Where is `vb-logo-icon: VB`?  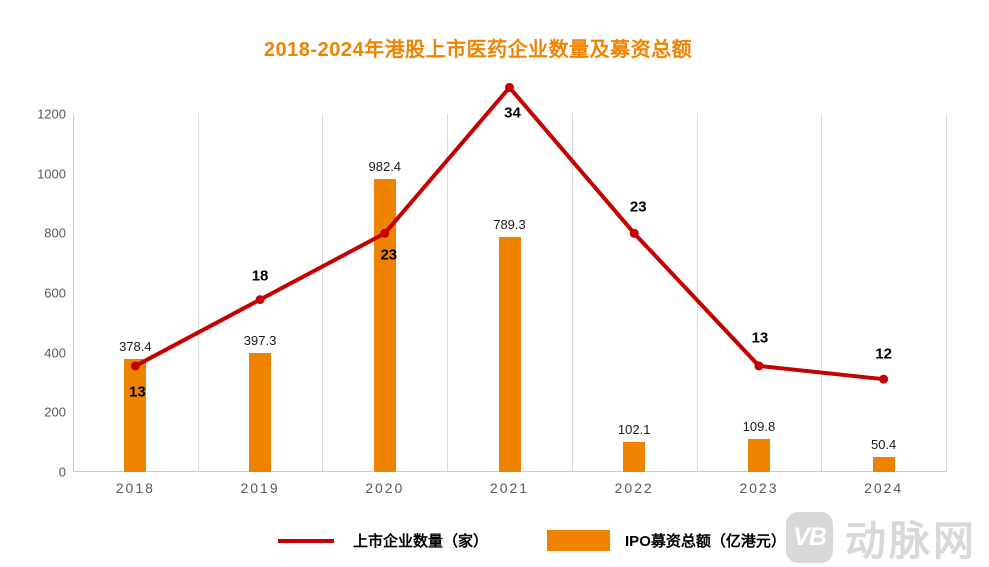 vb-logo-icon: VB is located at coordinates (809, 537).